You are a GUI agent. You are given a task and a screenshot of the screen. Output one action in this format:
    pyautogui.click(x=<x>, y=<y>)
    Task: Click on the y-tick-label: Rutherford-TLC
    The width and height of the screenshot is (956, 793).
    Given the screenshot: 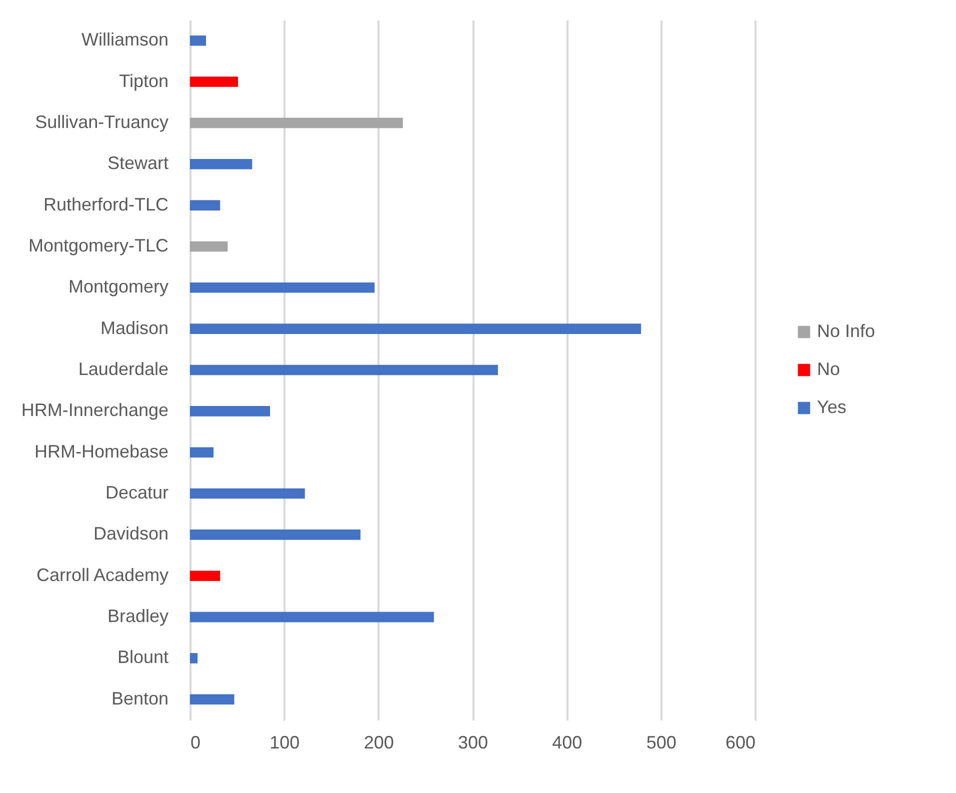 What is the action you would take?
    pyautogui.click(x=105, y=204)
    